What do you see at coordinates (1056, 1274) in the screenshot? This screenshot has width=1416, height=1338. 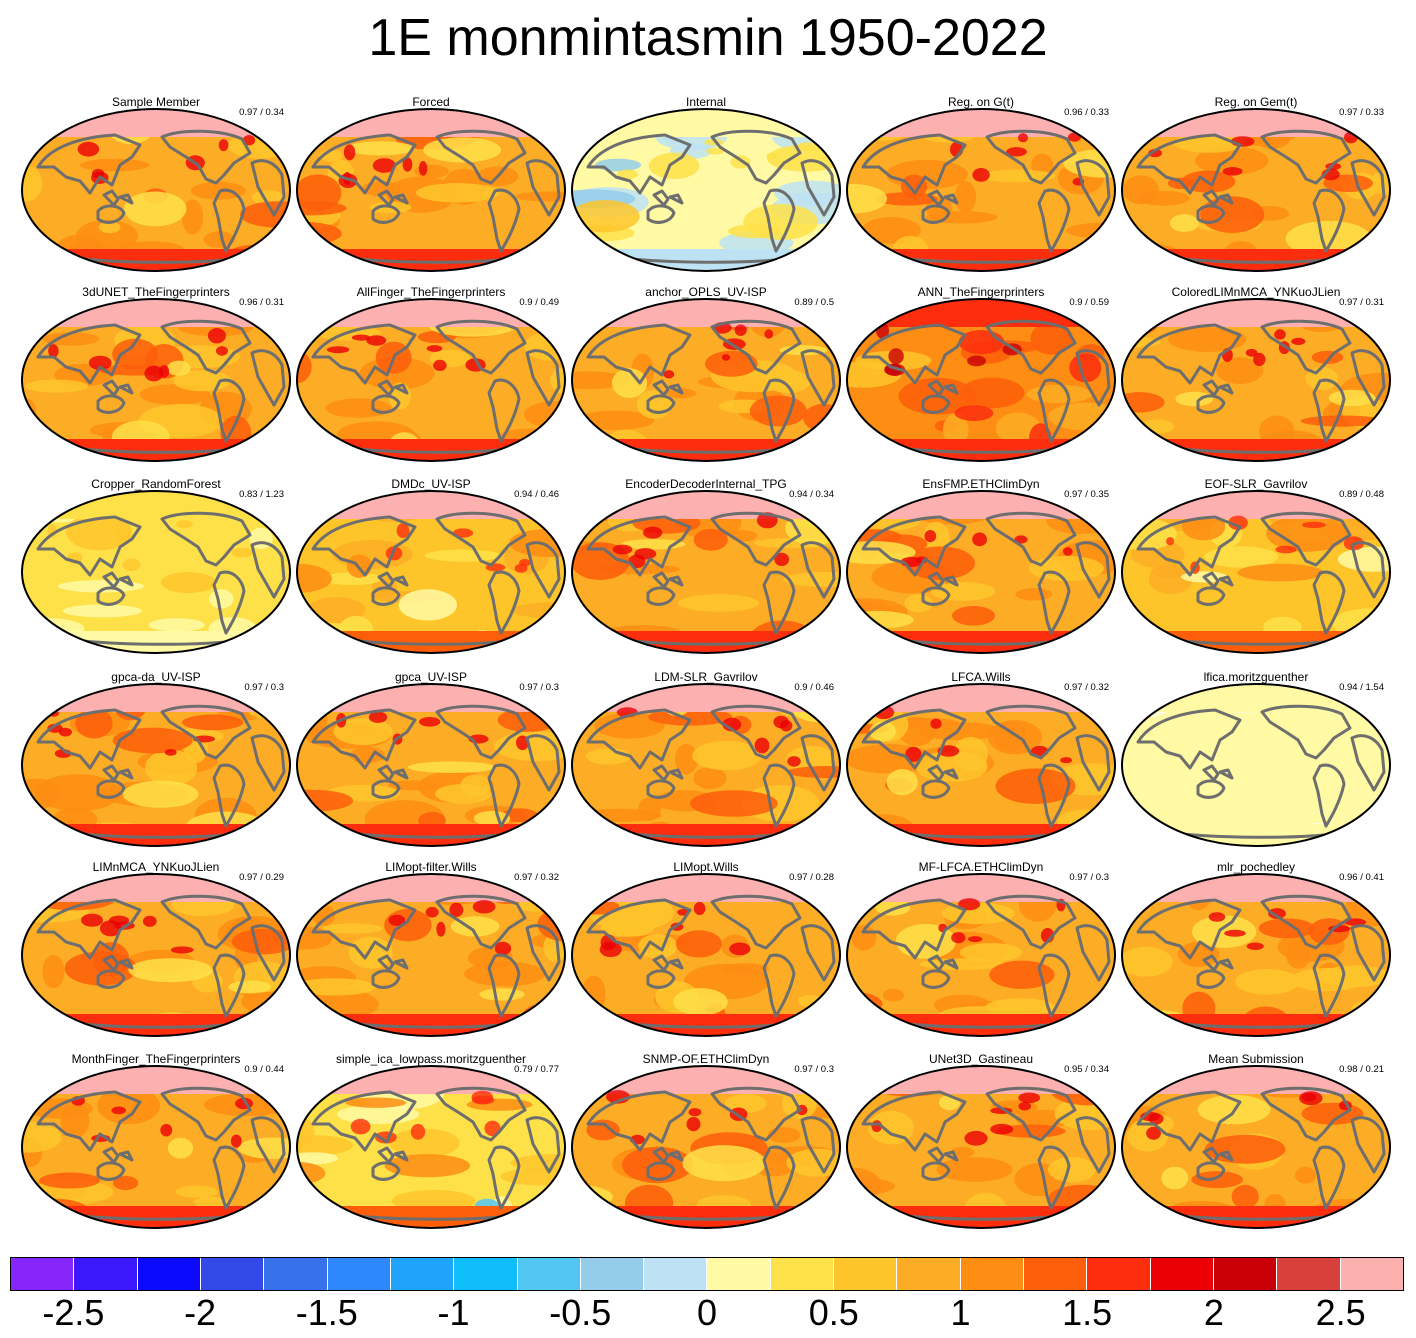 I see `colorbar-cell` at bounding box center [1056, 1274].